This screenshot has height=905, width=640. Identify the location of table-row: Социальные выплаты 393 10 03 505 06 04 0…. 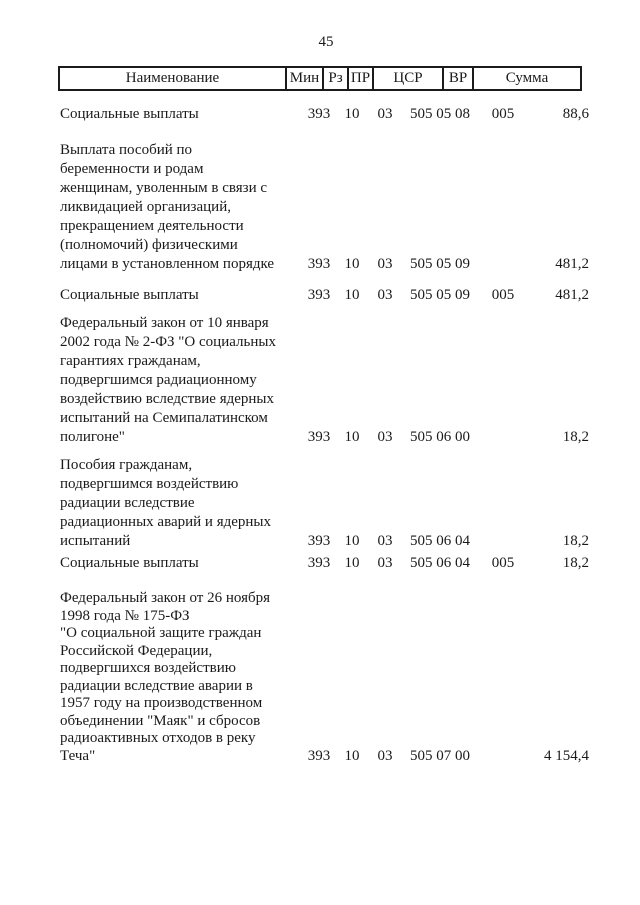
(323, 563).